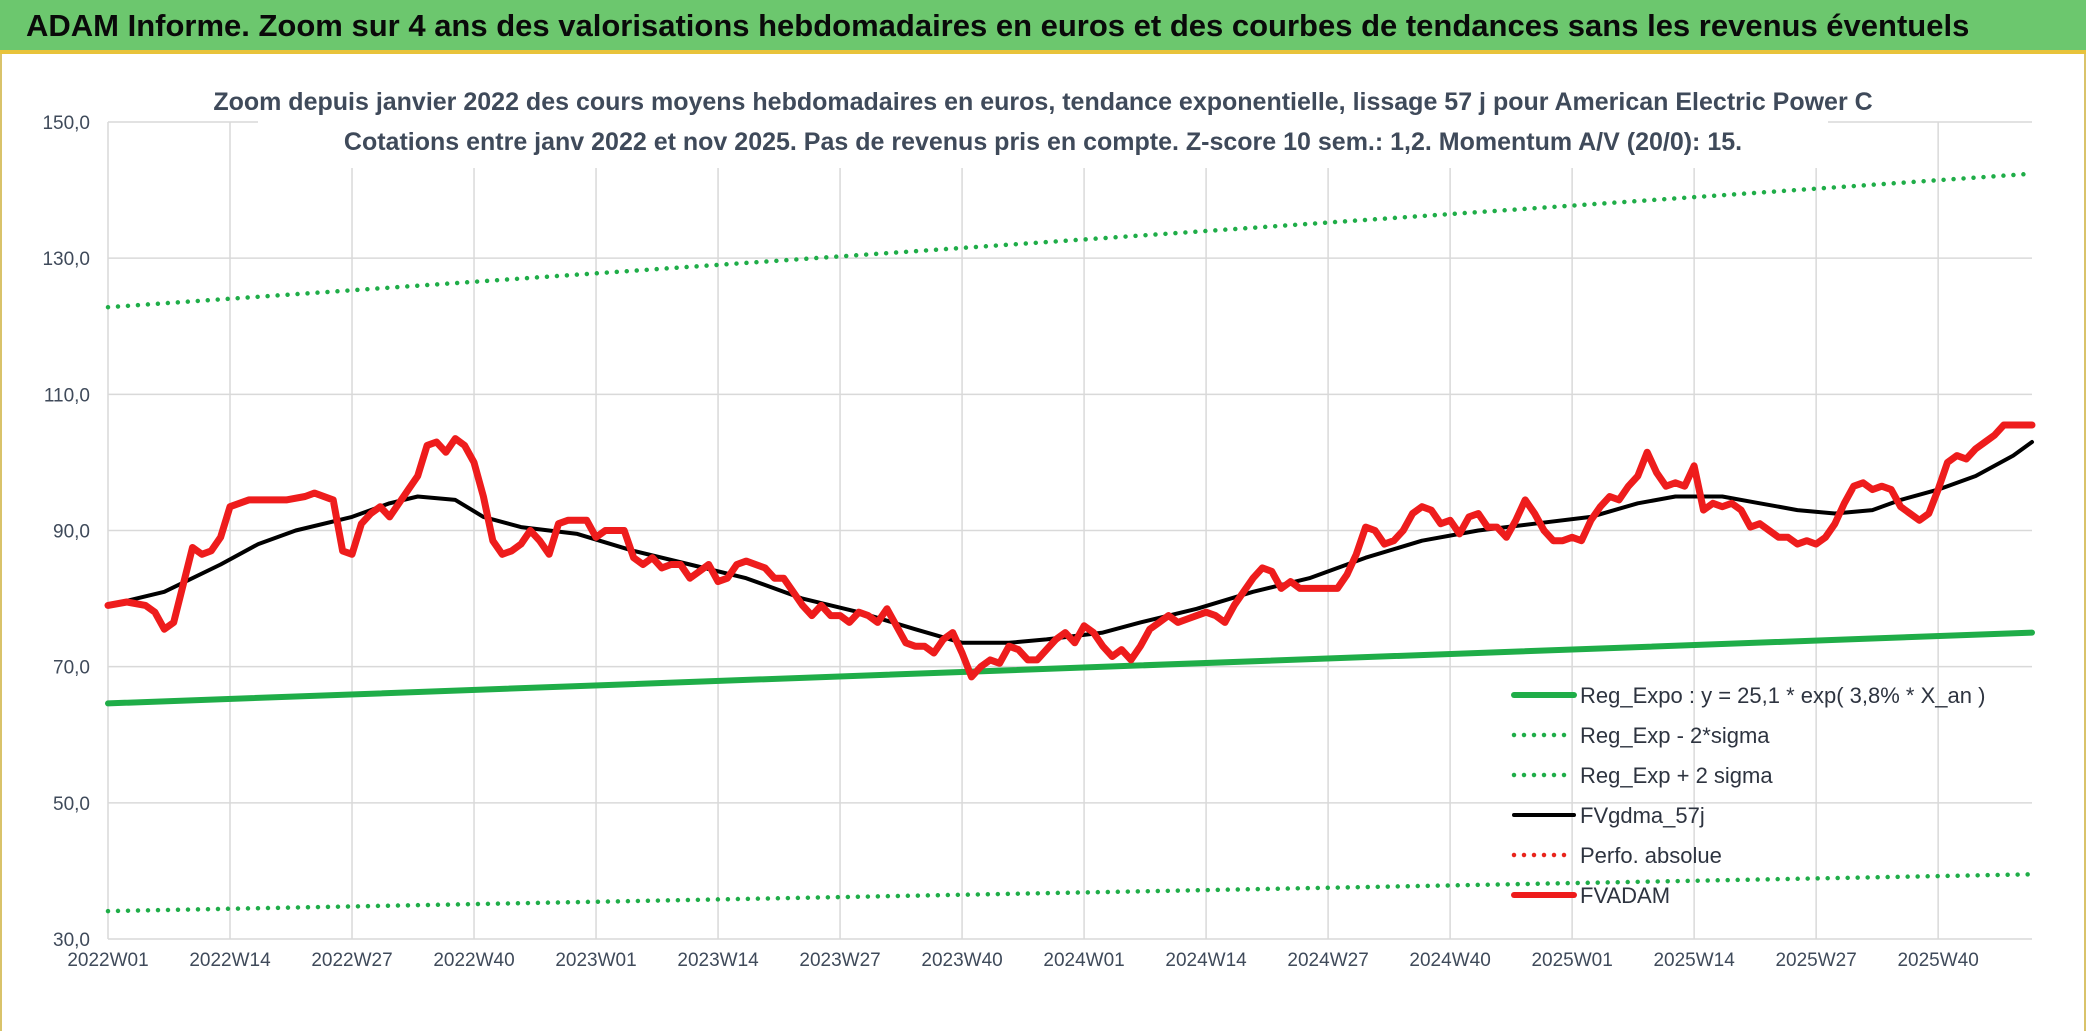  Describe the element at coordinates (230, 960) in the screenshot. I see `x-tick-label: 2022W14` at that location.